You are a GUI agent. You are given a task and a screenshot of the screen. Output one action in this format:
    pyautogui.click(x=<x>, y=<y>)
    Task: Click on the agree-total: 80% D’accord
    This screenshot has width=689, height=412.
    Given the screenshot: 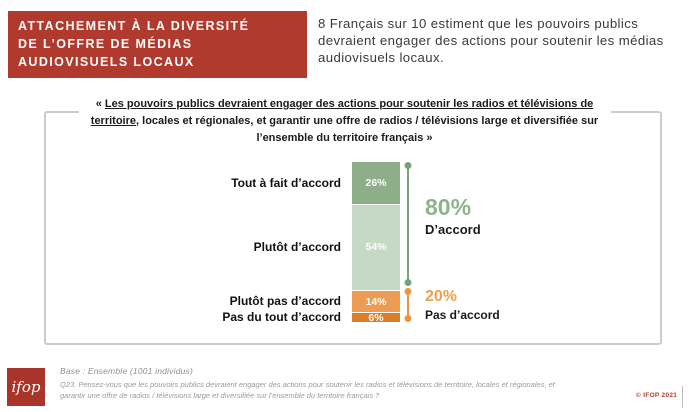 What is the action you would take?
    pyautogui.click(x=453, y=216)
    